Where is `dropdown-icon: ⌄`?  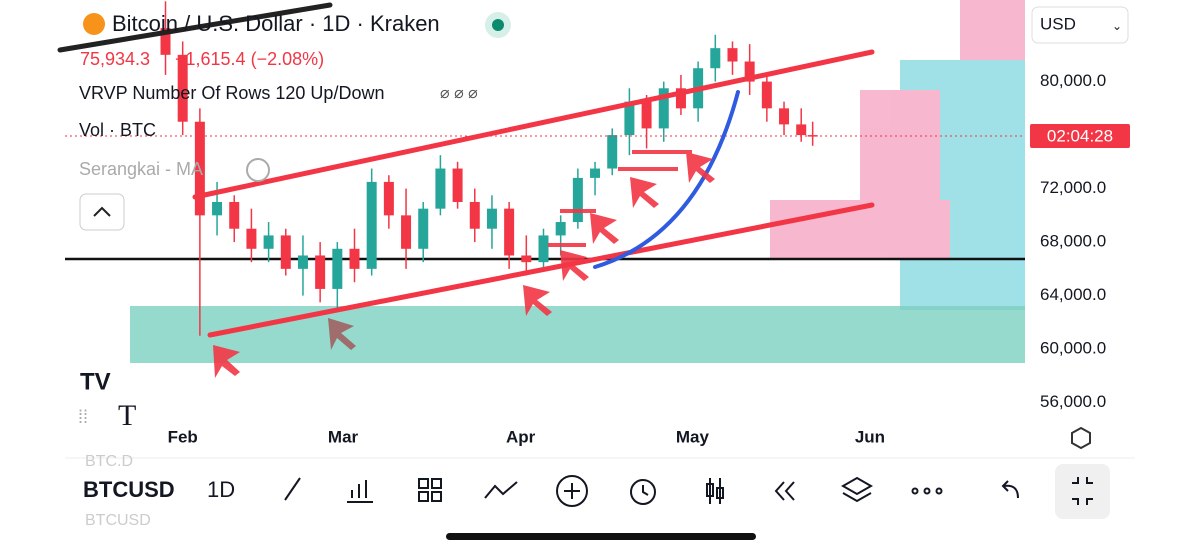
dropdown-icon: ⌄ is located at coordinates (1117, 26).